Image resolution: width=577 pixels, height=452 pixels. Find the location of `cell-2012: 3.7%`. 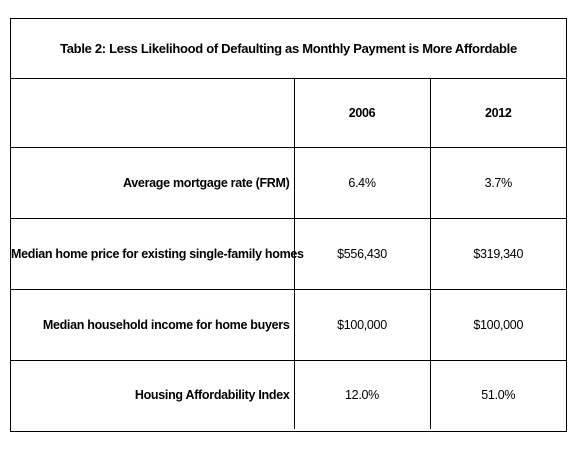

cell-2012: 3.7% is located at coordinates (497, 183).